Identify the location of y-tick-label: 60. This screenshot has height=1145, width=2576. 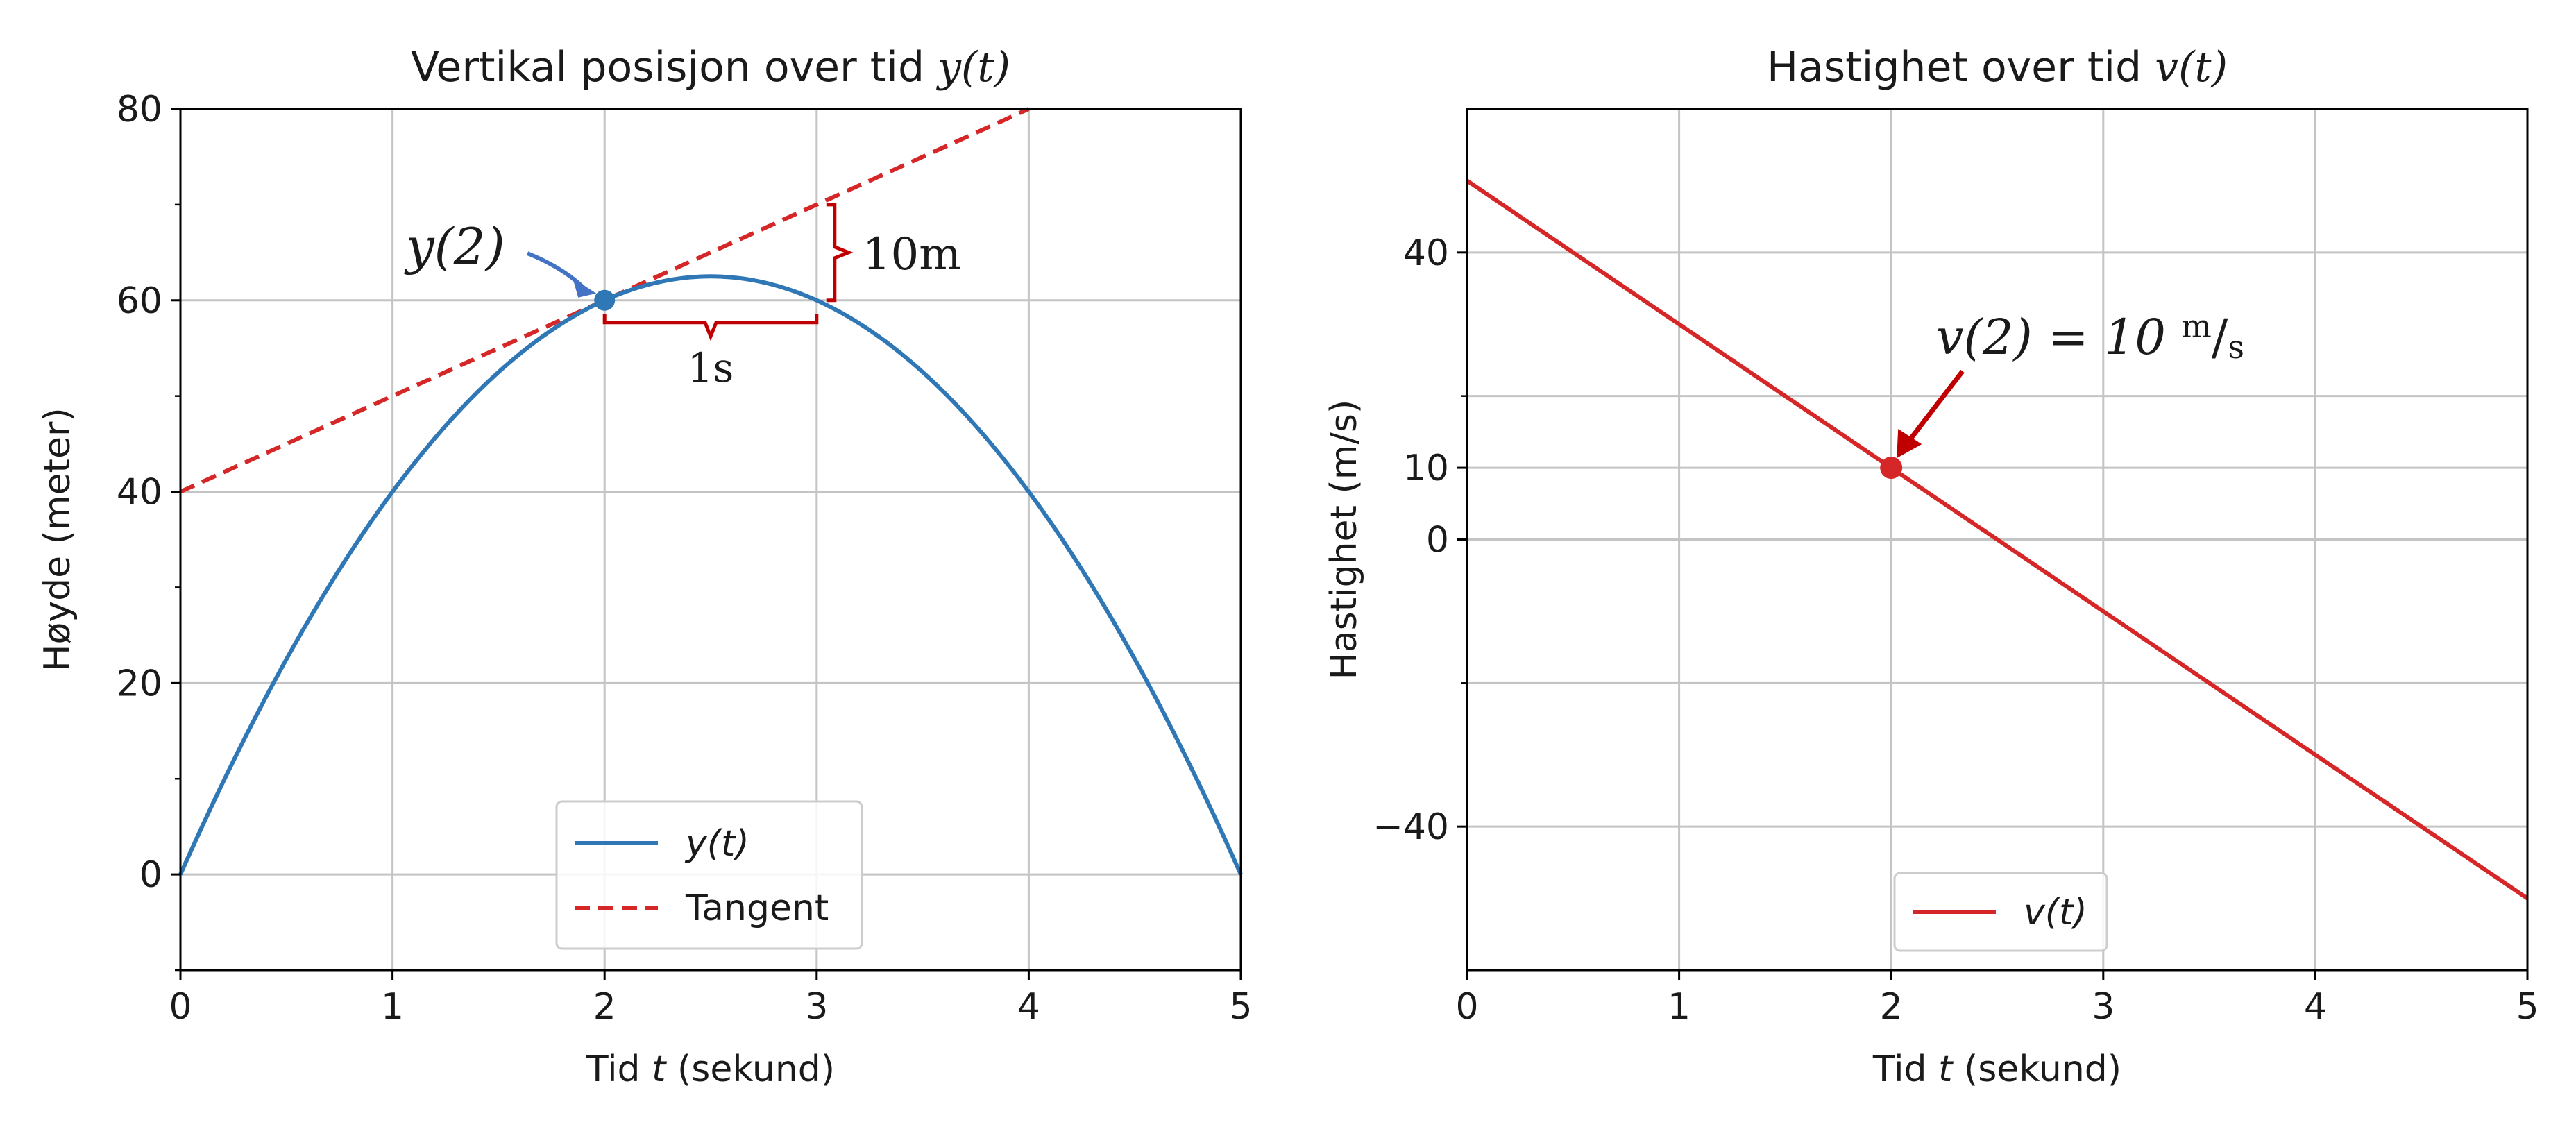
(140, 301).